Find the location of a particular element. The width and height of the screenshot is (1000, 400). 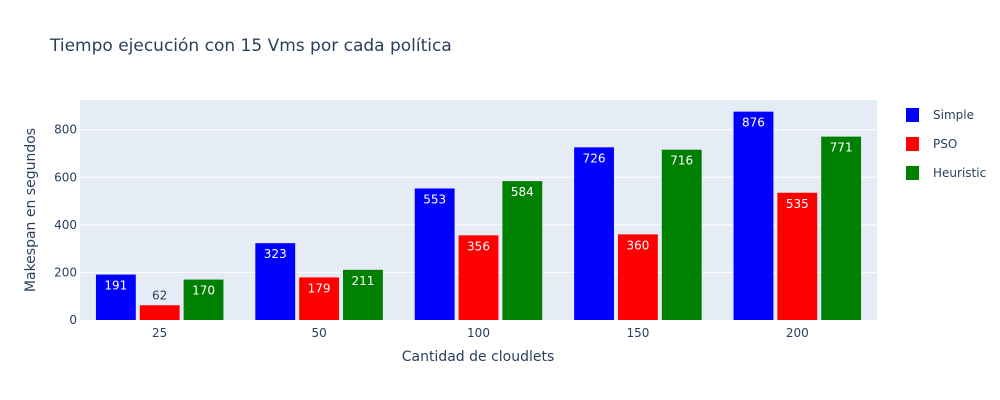

x-tick-label: 150 is located at coordinates (637, 333).